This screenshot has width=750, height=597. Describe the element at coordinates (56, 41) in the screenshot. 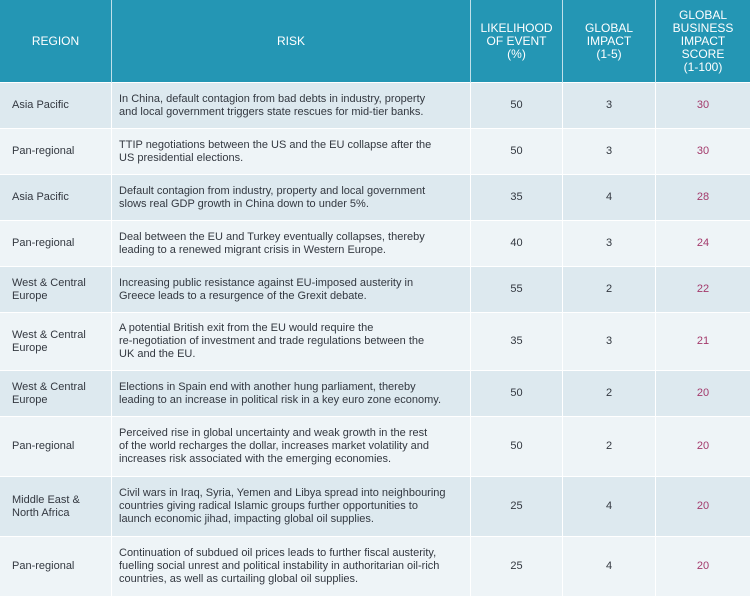

I see `header-region: REGION` at that location.